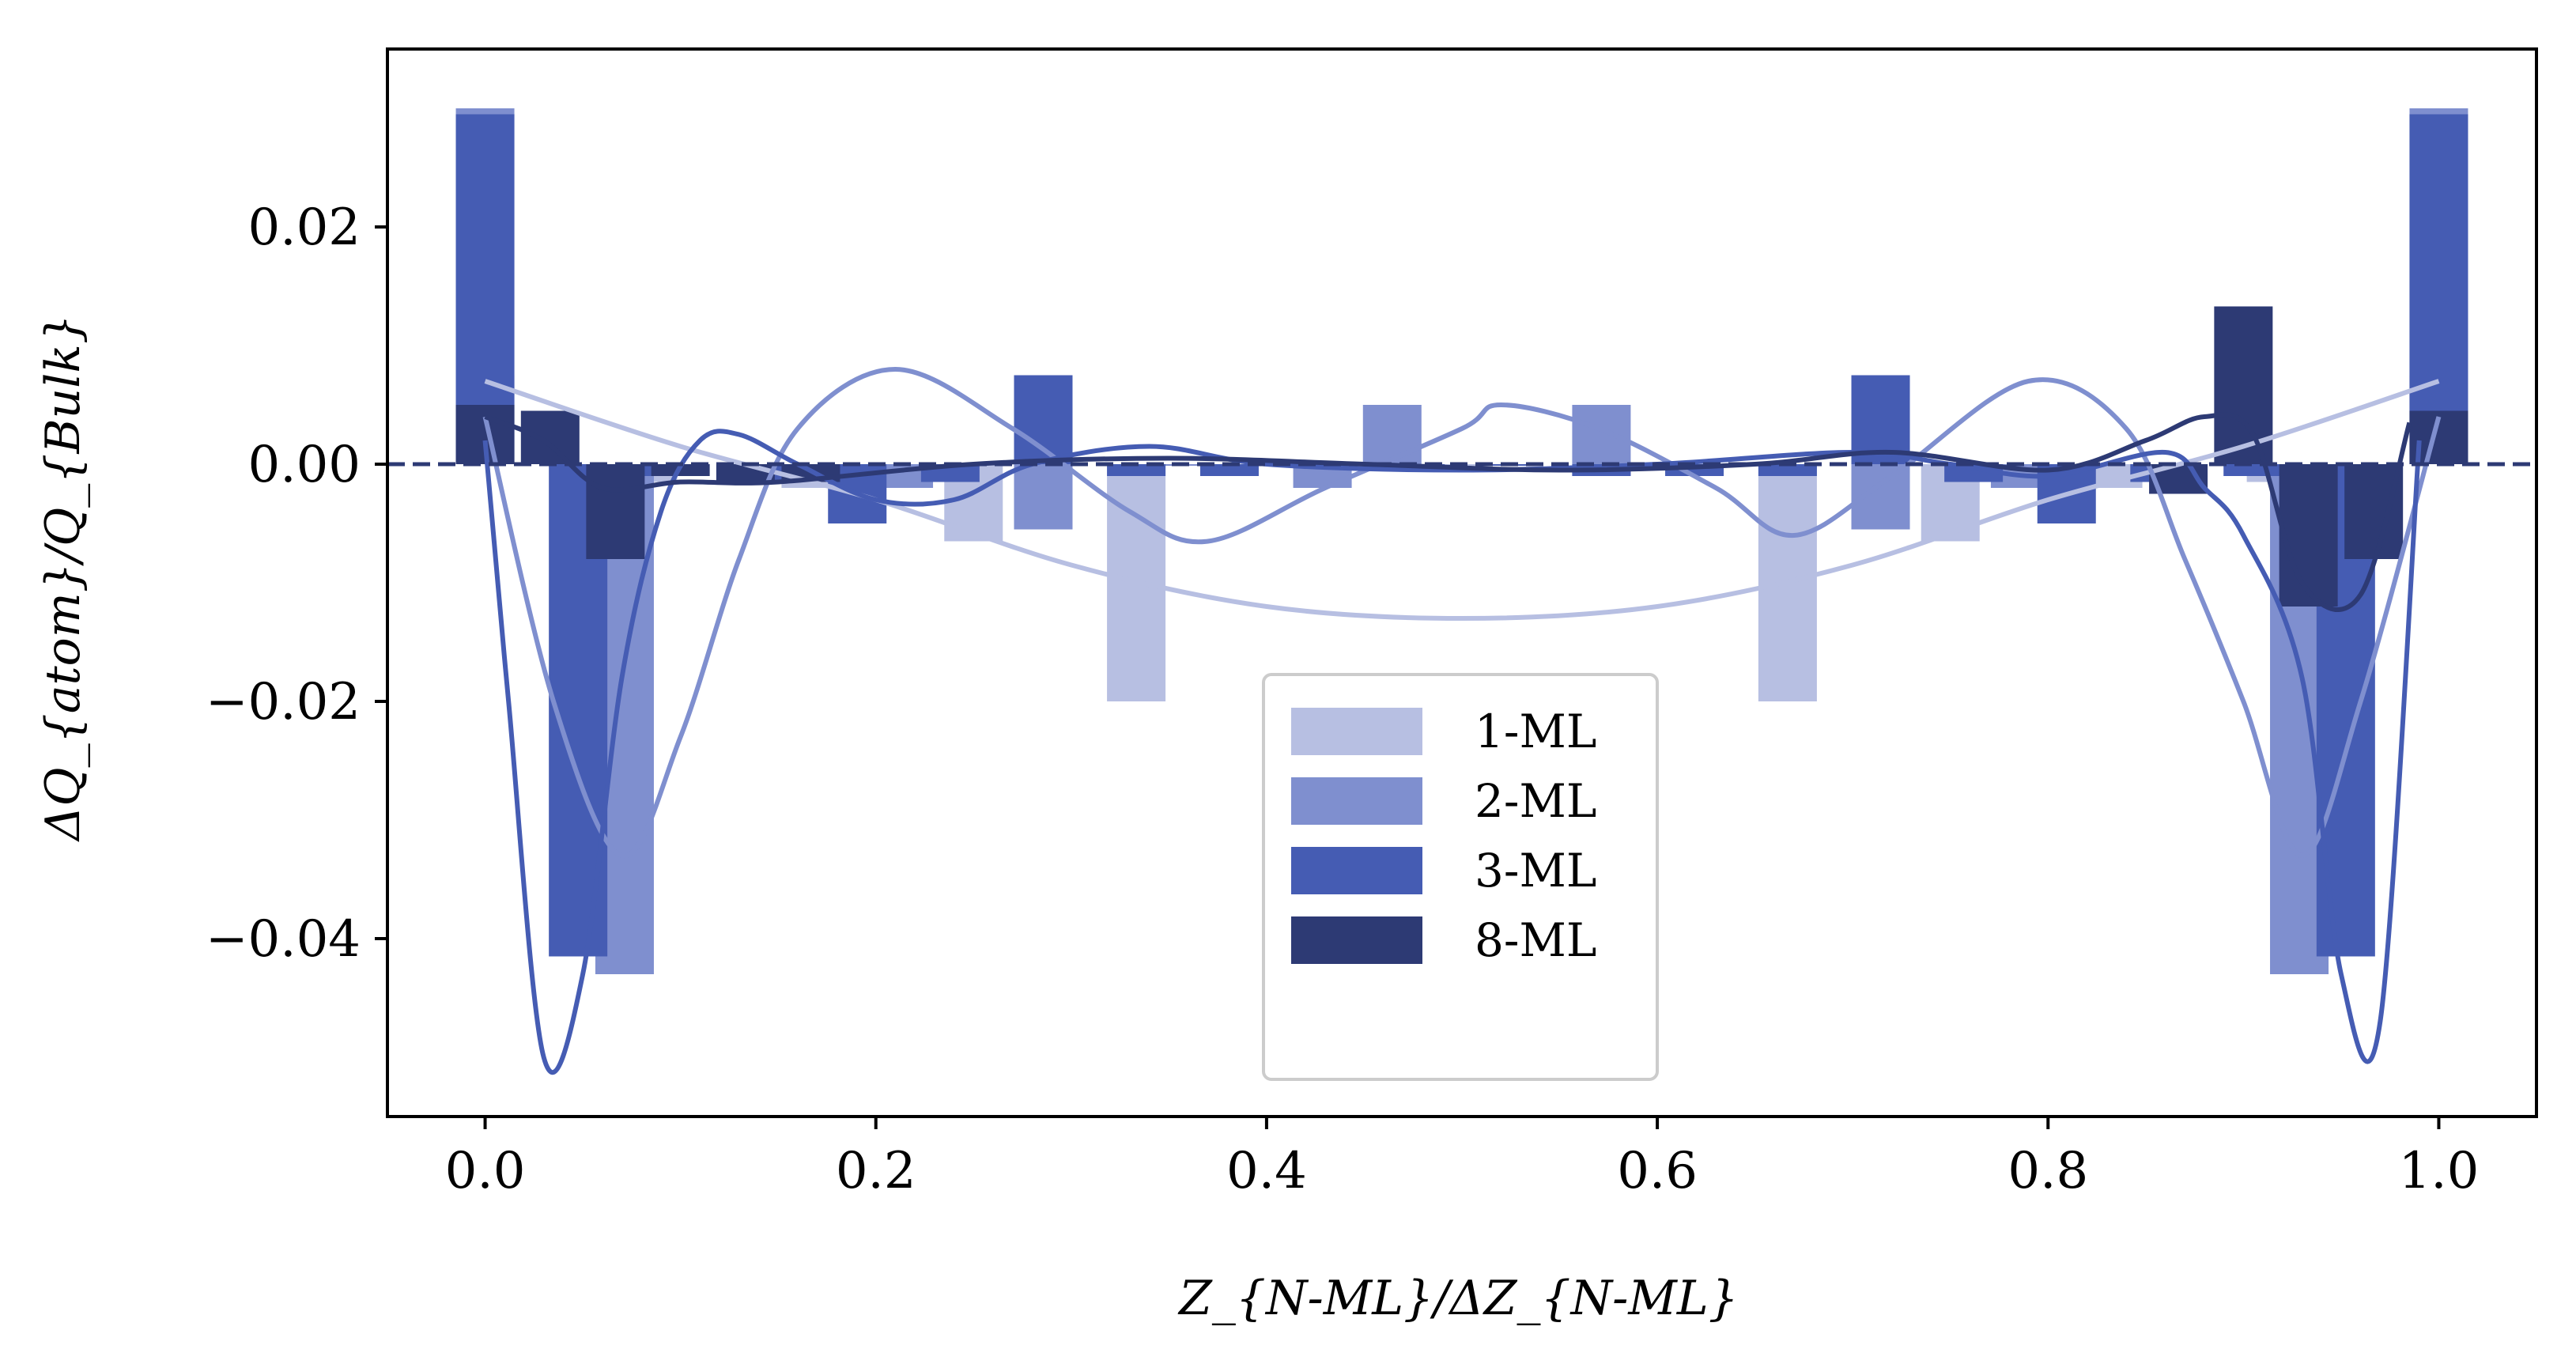 This screenshot has width=2576, height=1368. I want to click on y-tick-label: 0.00, so click(304, 465).